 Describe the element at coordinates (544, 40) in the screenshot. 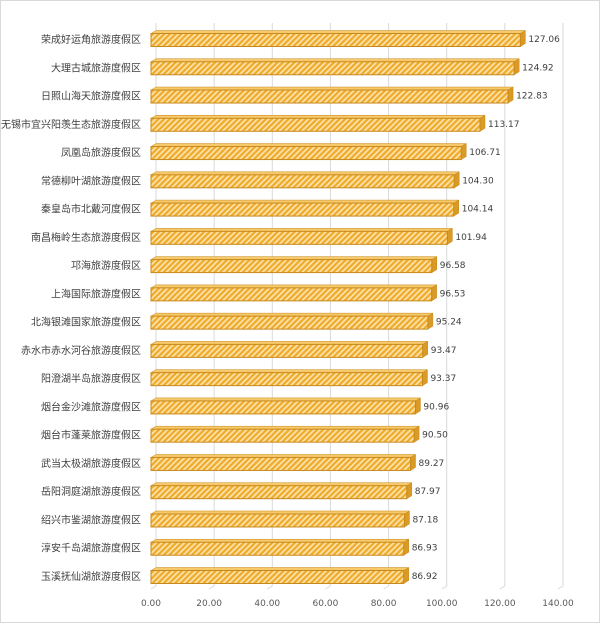

I see `data-label: 127.06` at that location.